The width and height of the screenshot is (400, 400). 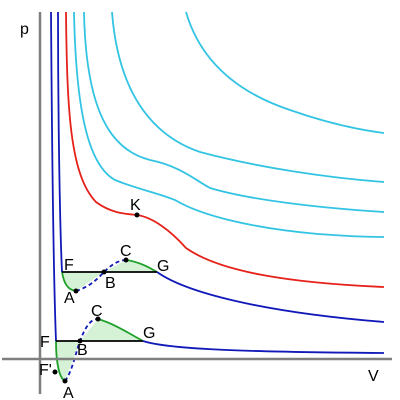 I want to click on lower-label-C: C, so click(x=97, y=311).